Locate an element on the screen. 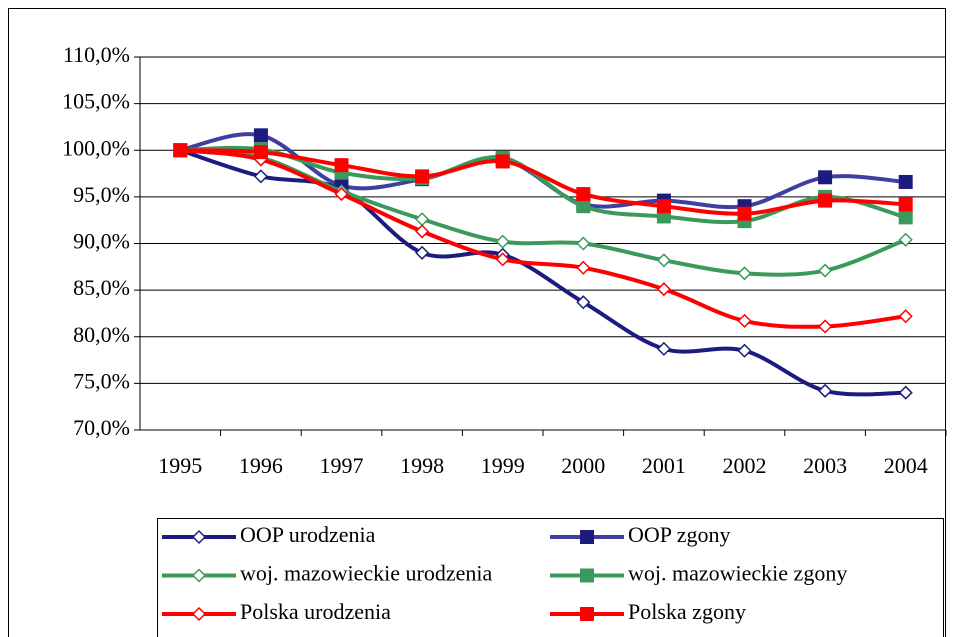 The height and width of the screenshot is (637, 954). legend-label: OOP zgony is located at coordinates (679, 534).